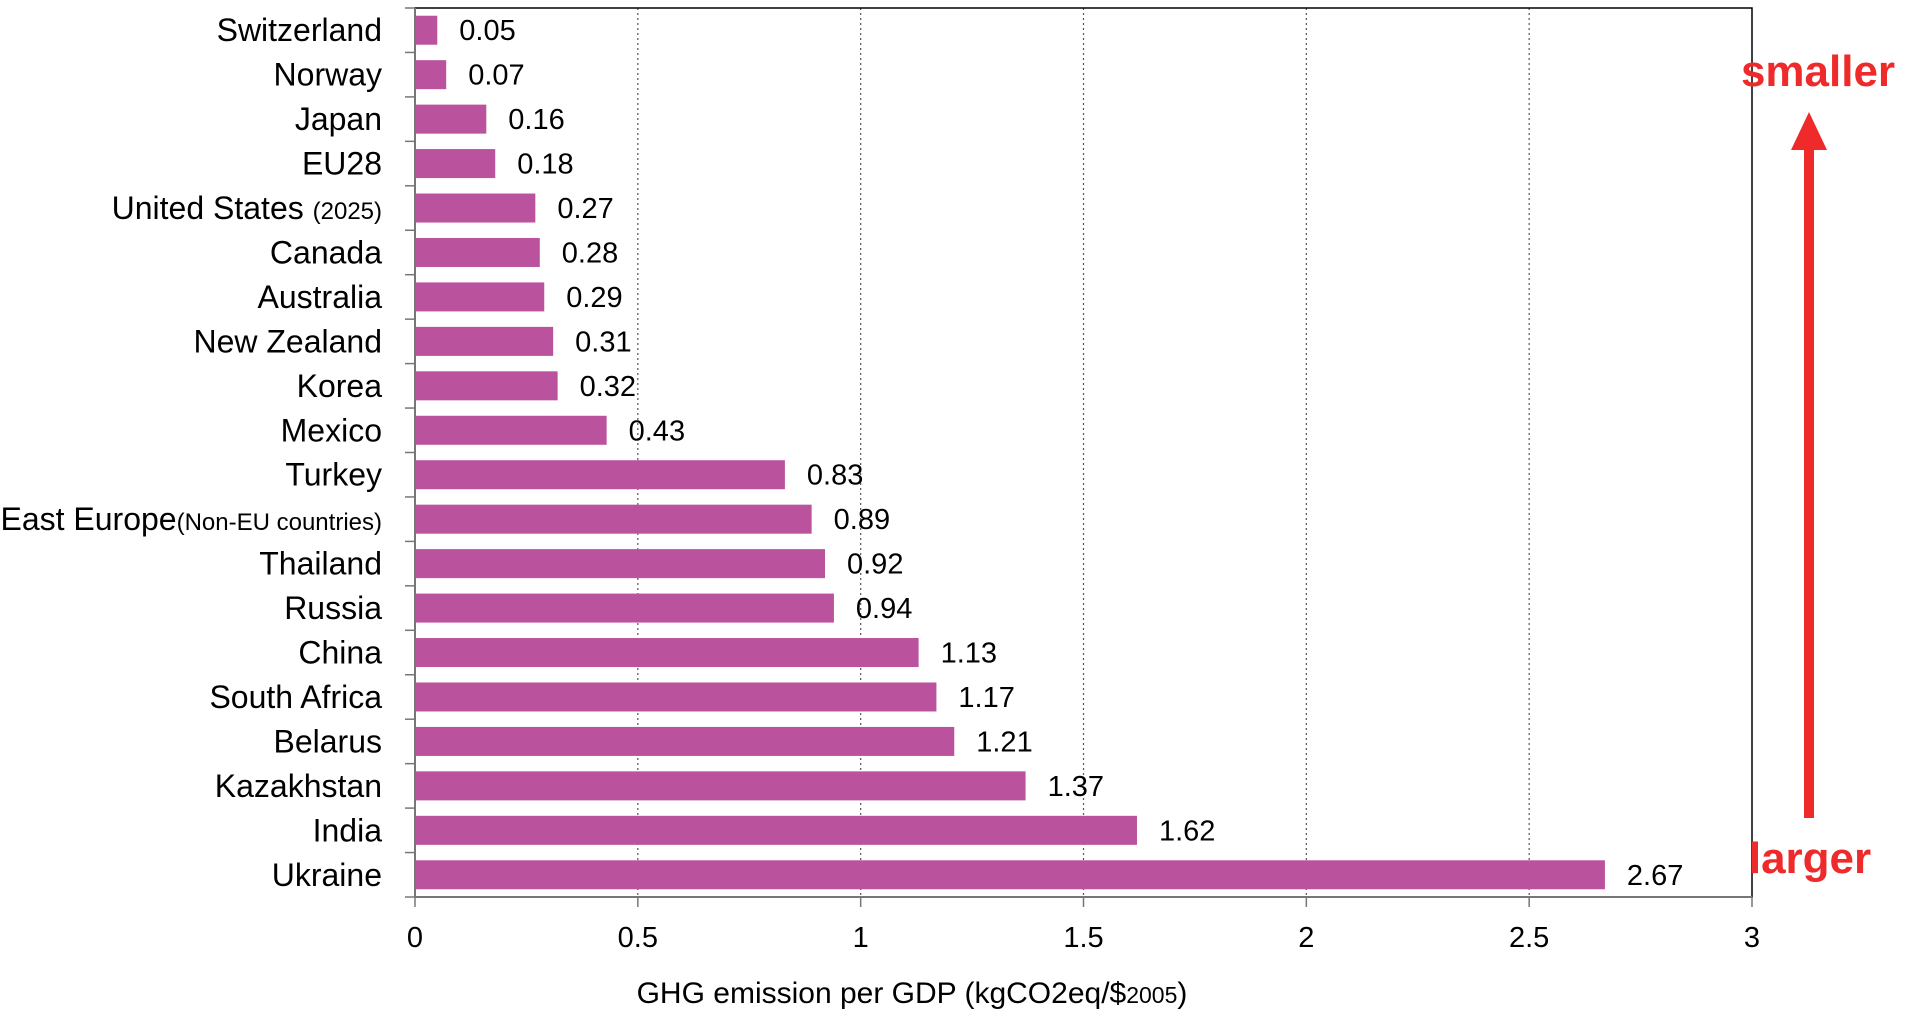 Image resolution: width=1918 pixels, height=1018 pixels. Describe the element at coordinates (326, 252) in the screenshot. I see `category-label: Canada` at that location.